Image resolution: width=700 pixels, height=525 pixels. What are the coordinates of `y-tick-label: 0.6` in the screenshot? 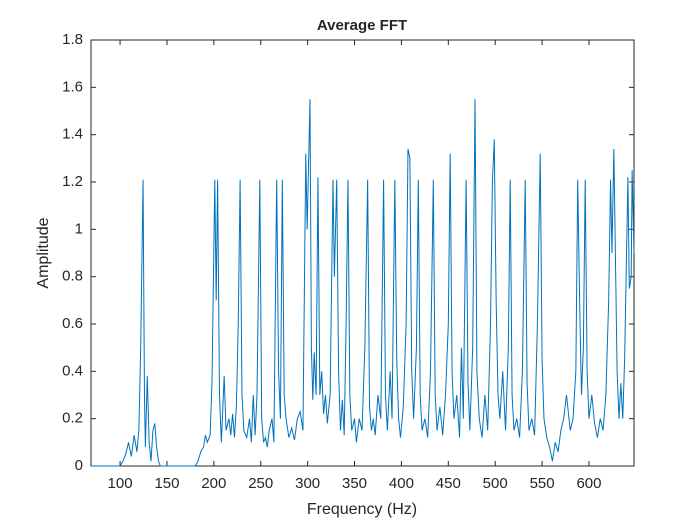 It's located at (72, 323).